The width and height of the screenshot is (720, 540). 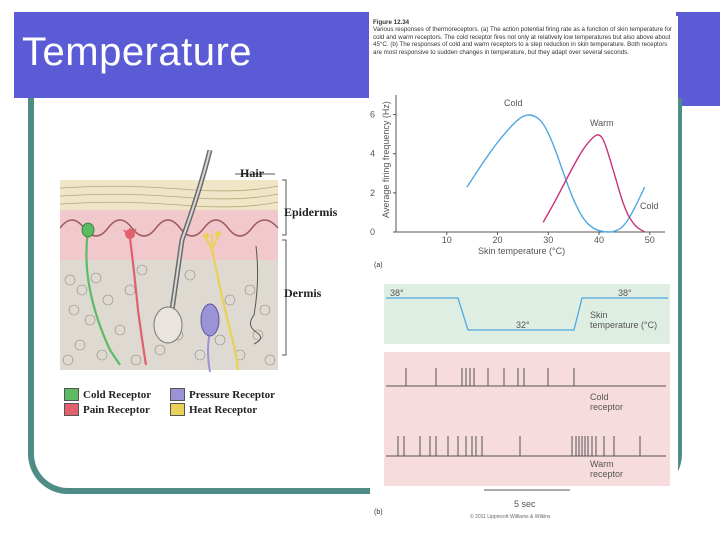 What do you see at coordinates (378, 265) in the screenshot?
I see `panel-a-label: (a)` at bounding box center [378, 265].